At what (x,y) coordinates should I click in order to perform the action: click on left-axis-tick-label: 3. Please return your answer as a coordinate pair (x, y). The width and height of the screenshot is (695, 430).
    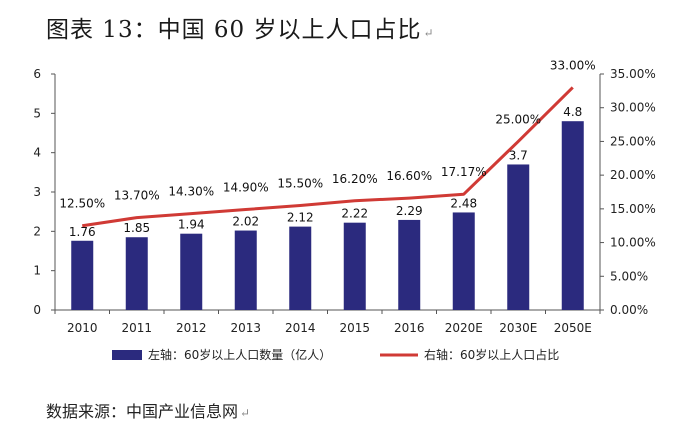
    Looking at the image, I should click on (37, 192).